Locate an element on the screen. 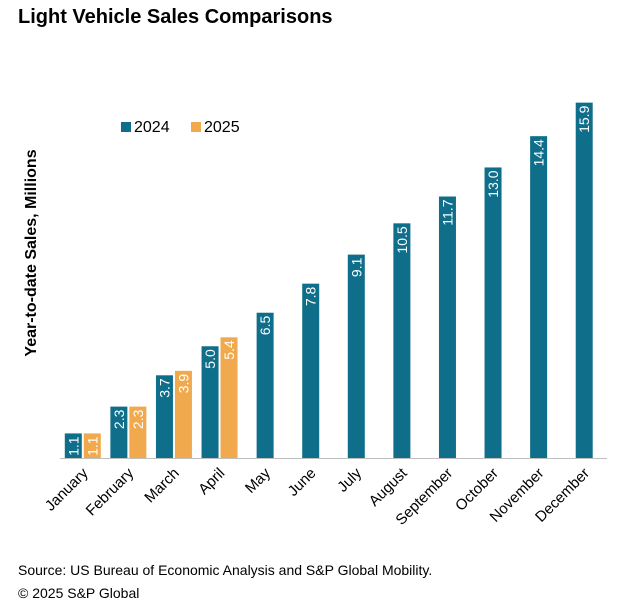 This screenshot has height=607, width=619. bar-2025-march is located at coordinates (183, 414).